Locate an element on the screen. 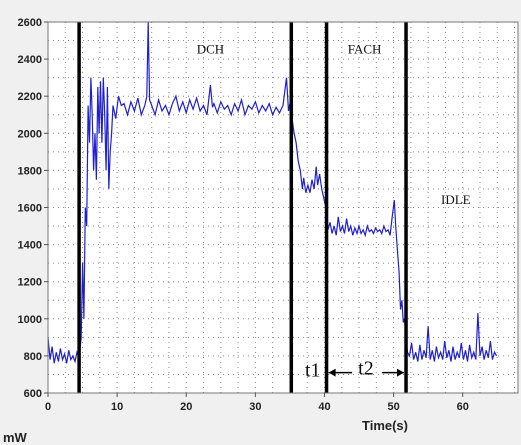 This screenshot has height=445, width=521. y-tick-label: 1400 is located at coordinates (30, 246).